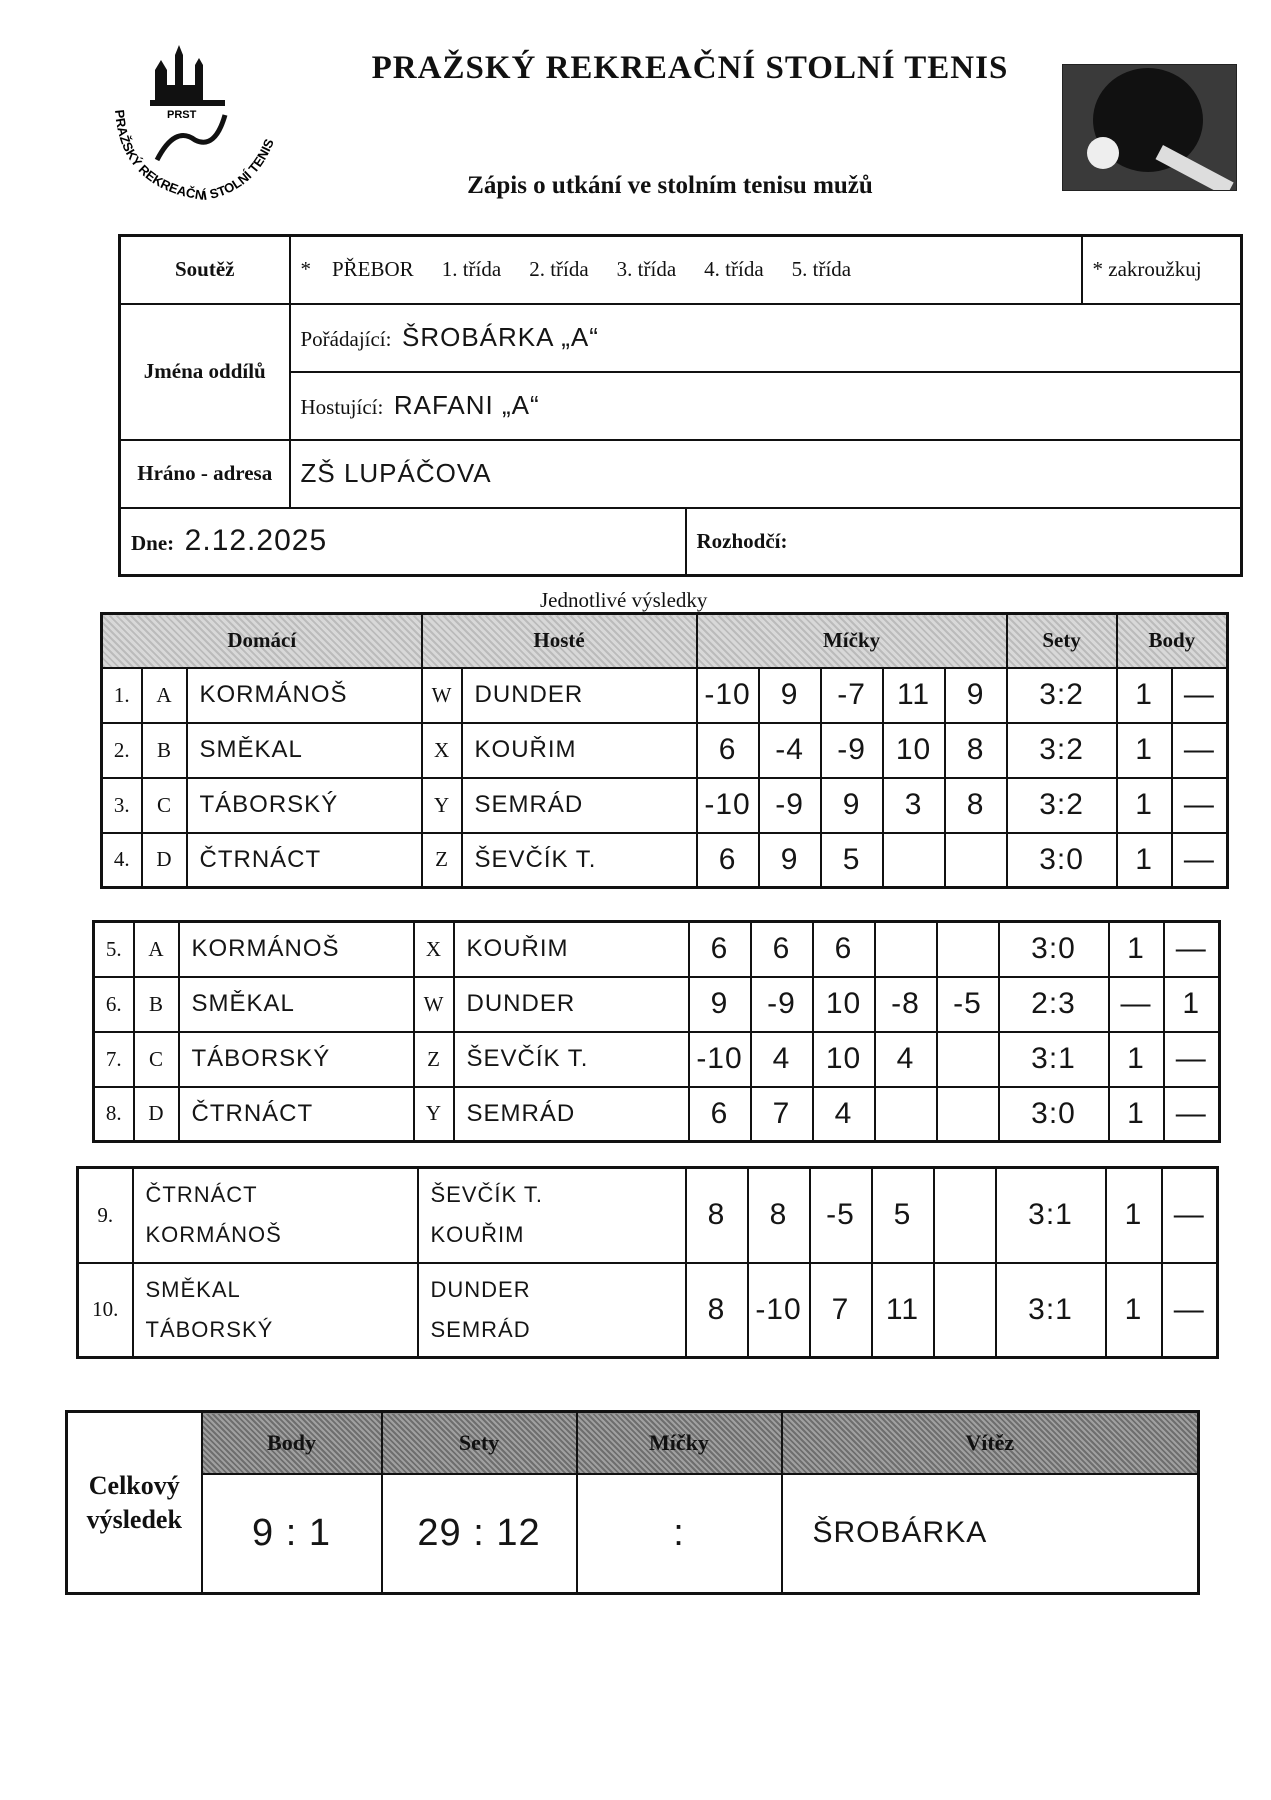 Image resolution: width=1271 pixels, height=1800 pixels. Describe the element at coordinates (551, 1310) in the screenshot. I see `guest-pair: DUNDER SEMRÁD` at that location.